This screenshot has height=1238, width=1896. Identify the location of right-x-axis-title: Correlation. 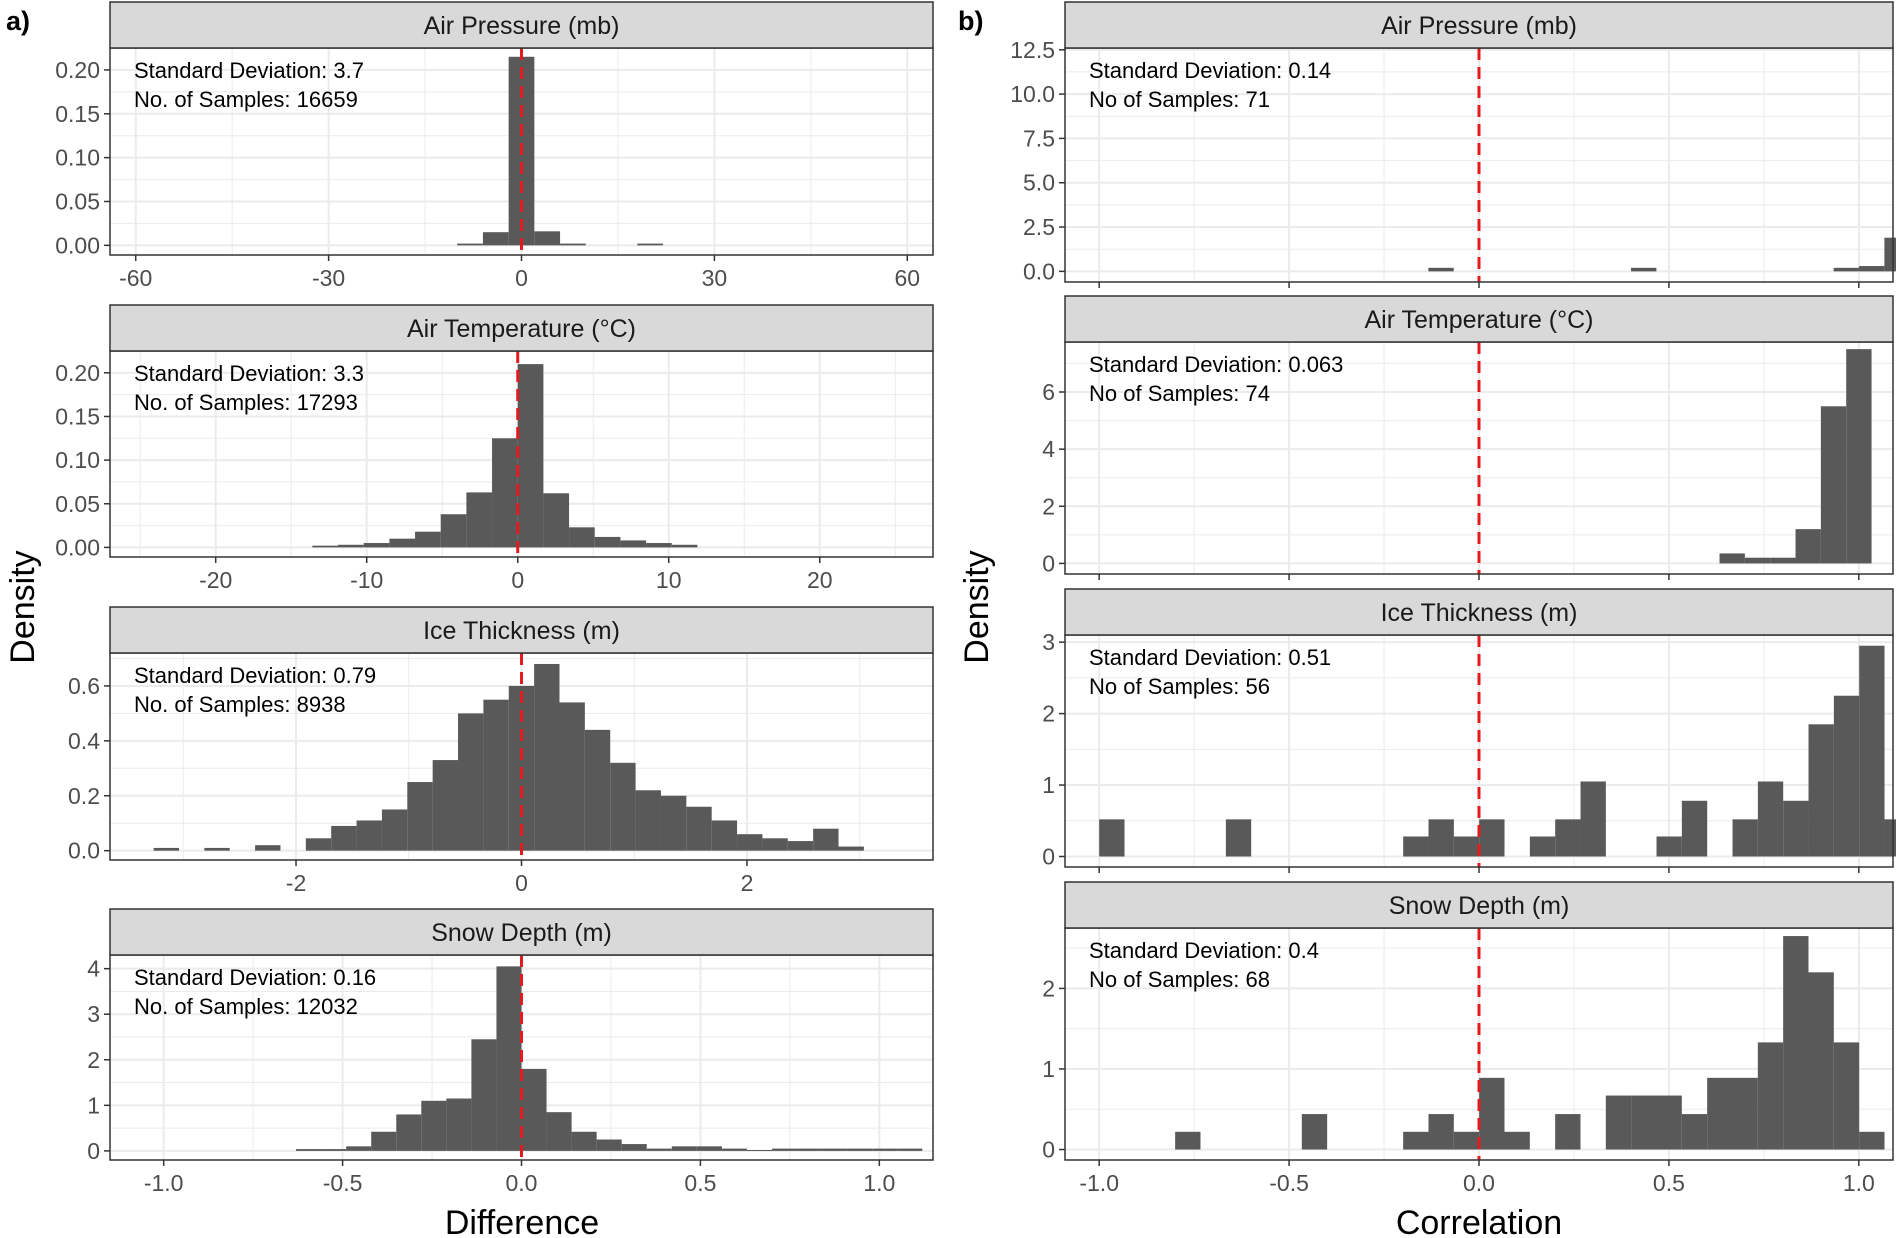
(1479, 1221).